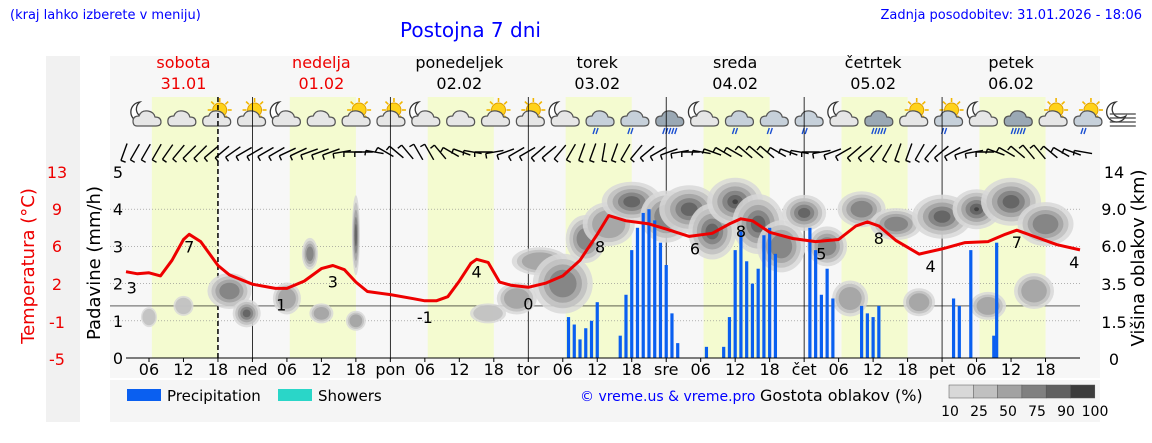 The image size is (1152, 443). I want to click on x-day-tick: pon, so click(390, 369).